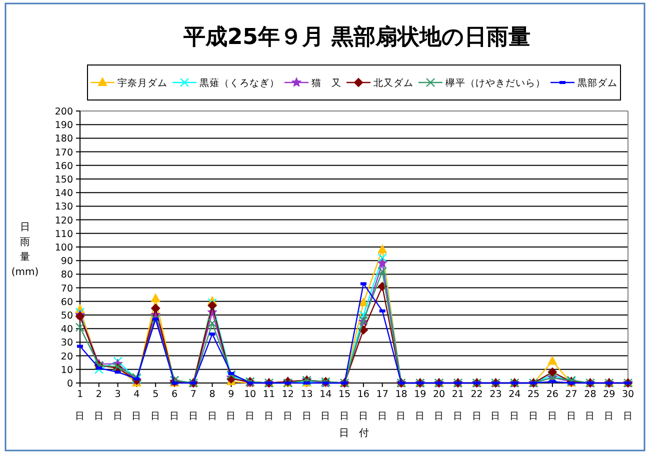 This screenshot has width=648, height=455. Describe the element at coordinates (439, 405) in the screenshot. I see `x-tick-label: 20 日` at that location.